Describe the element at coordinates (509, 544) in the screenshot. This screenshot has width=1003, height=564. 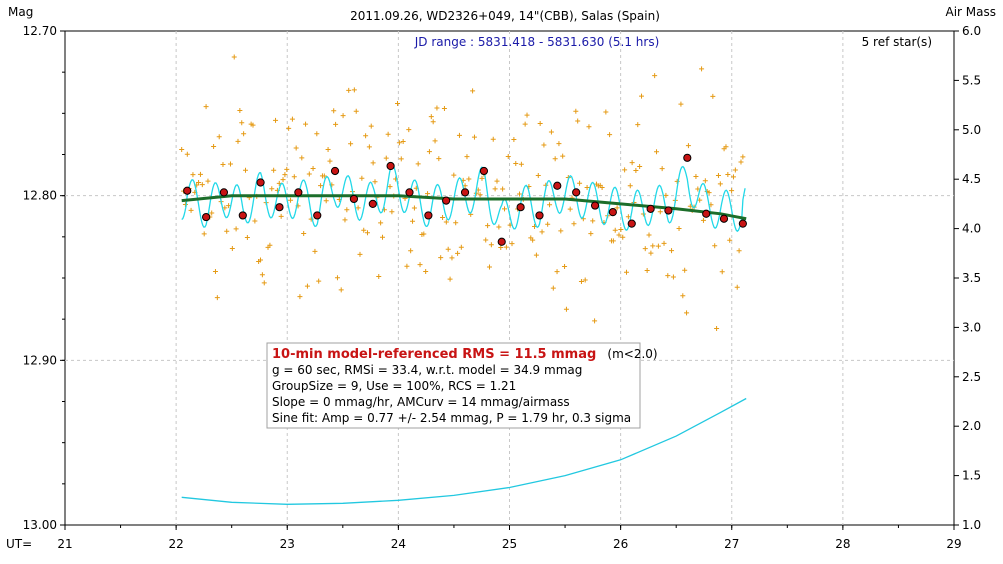
I see `x-tick-label: 25` at that location.